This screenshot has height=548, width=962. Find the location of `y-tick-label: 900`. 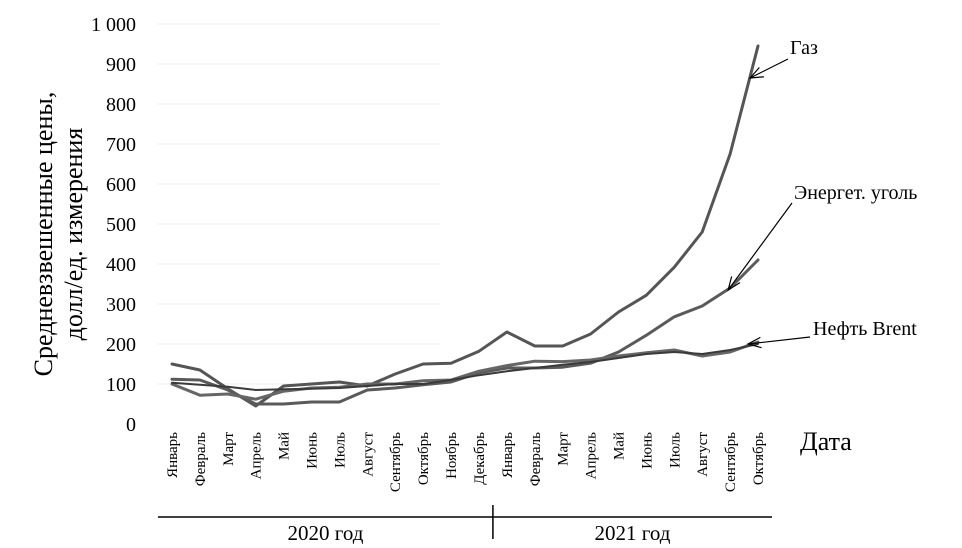

y-tick-label: 900 is located at coordinates (121, 65).